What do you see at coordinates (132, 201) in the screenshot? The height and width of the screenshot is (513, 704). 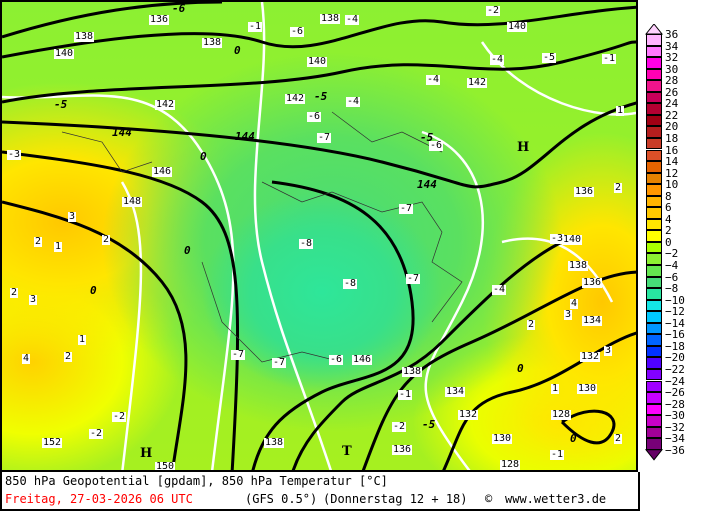 I see `geopotential-label: 148` at bounding box center [132, 201].